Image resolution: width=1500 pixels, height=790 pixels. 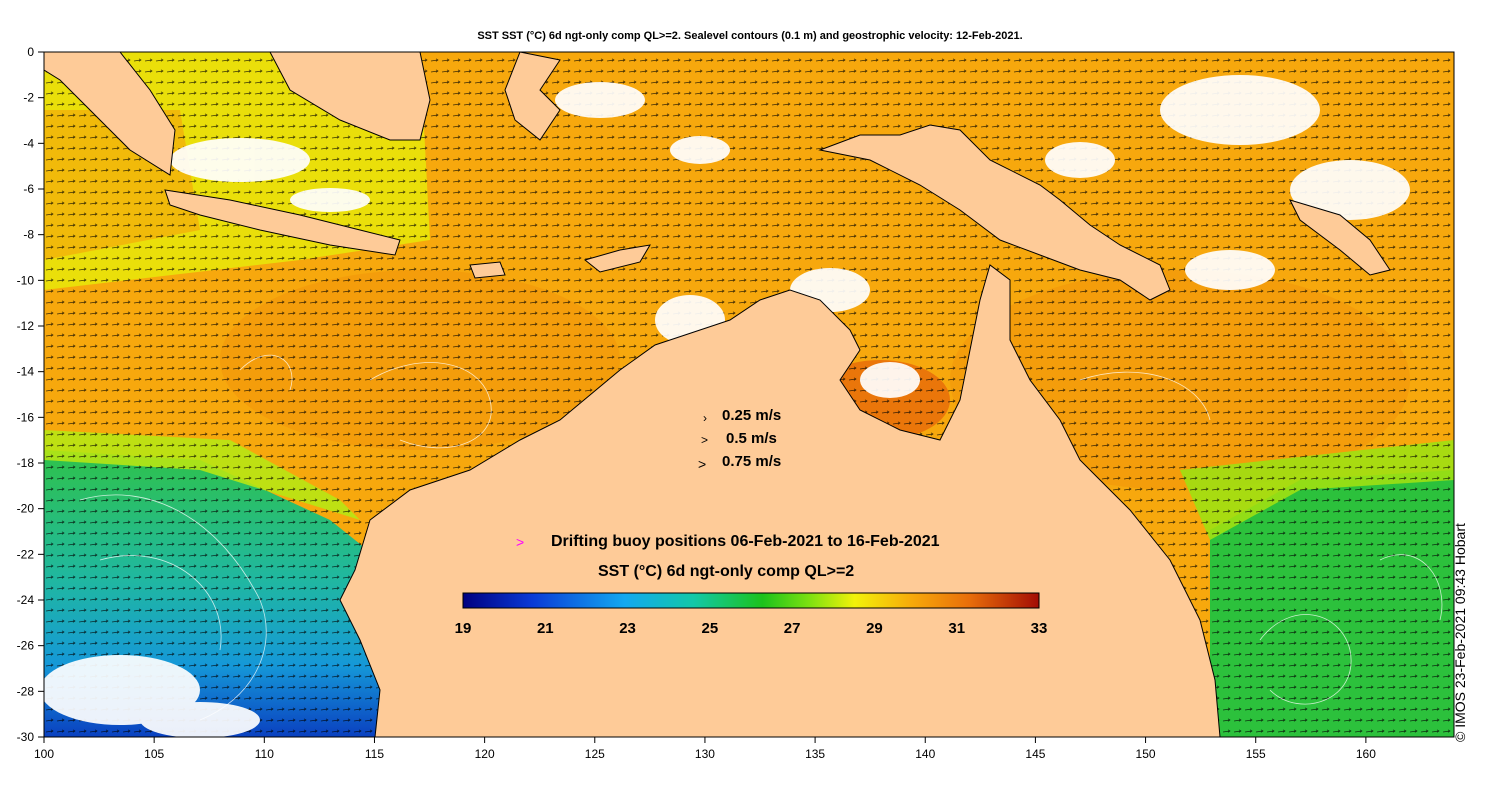 What do you see at coordinates (1366, 754) in the screenshot?
I see `x-tick-label: 160` at bounding box center [1366, 754].